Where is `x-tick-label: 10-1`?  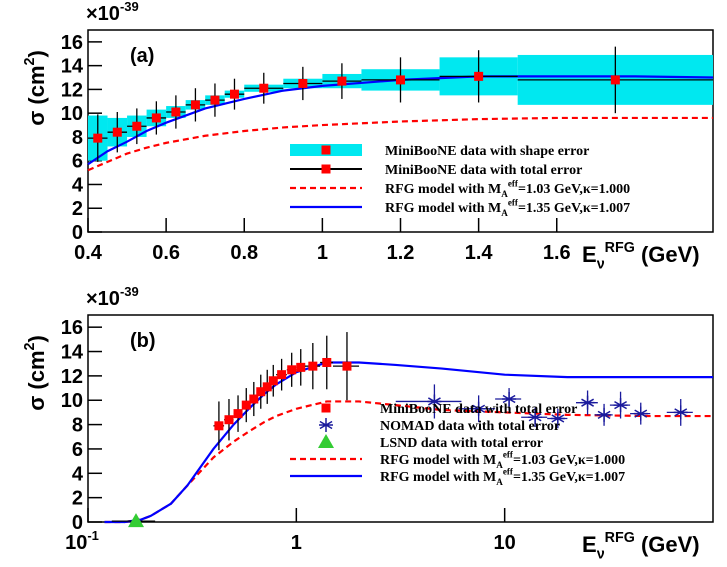
x-tick-label: 10-1 is located at coordinates (82, 541).